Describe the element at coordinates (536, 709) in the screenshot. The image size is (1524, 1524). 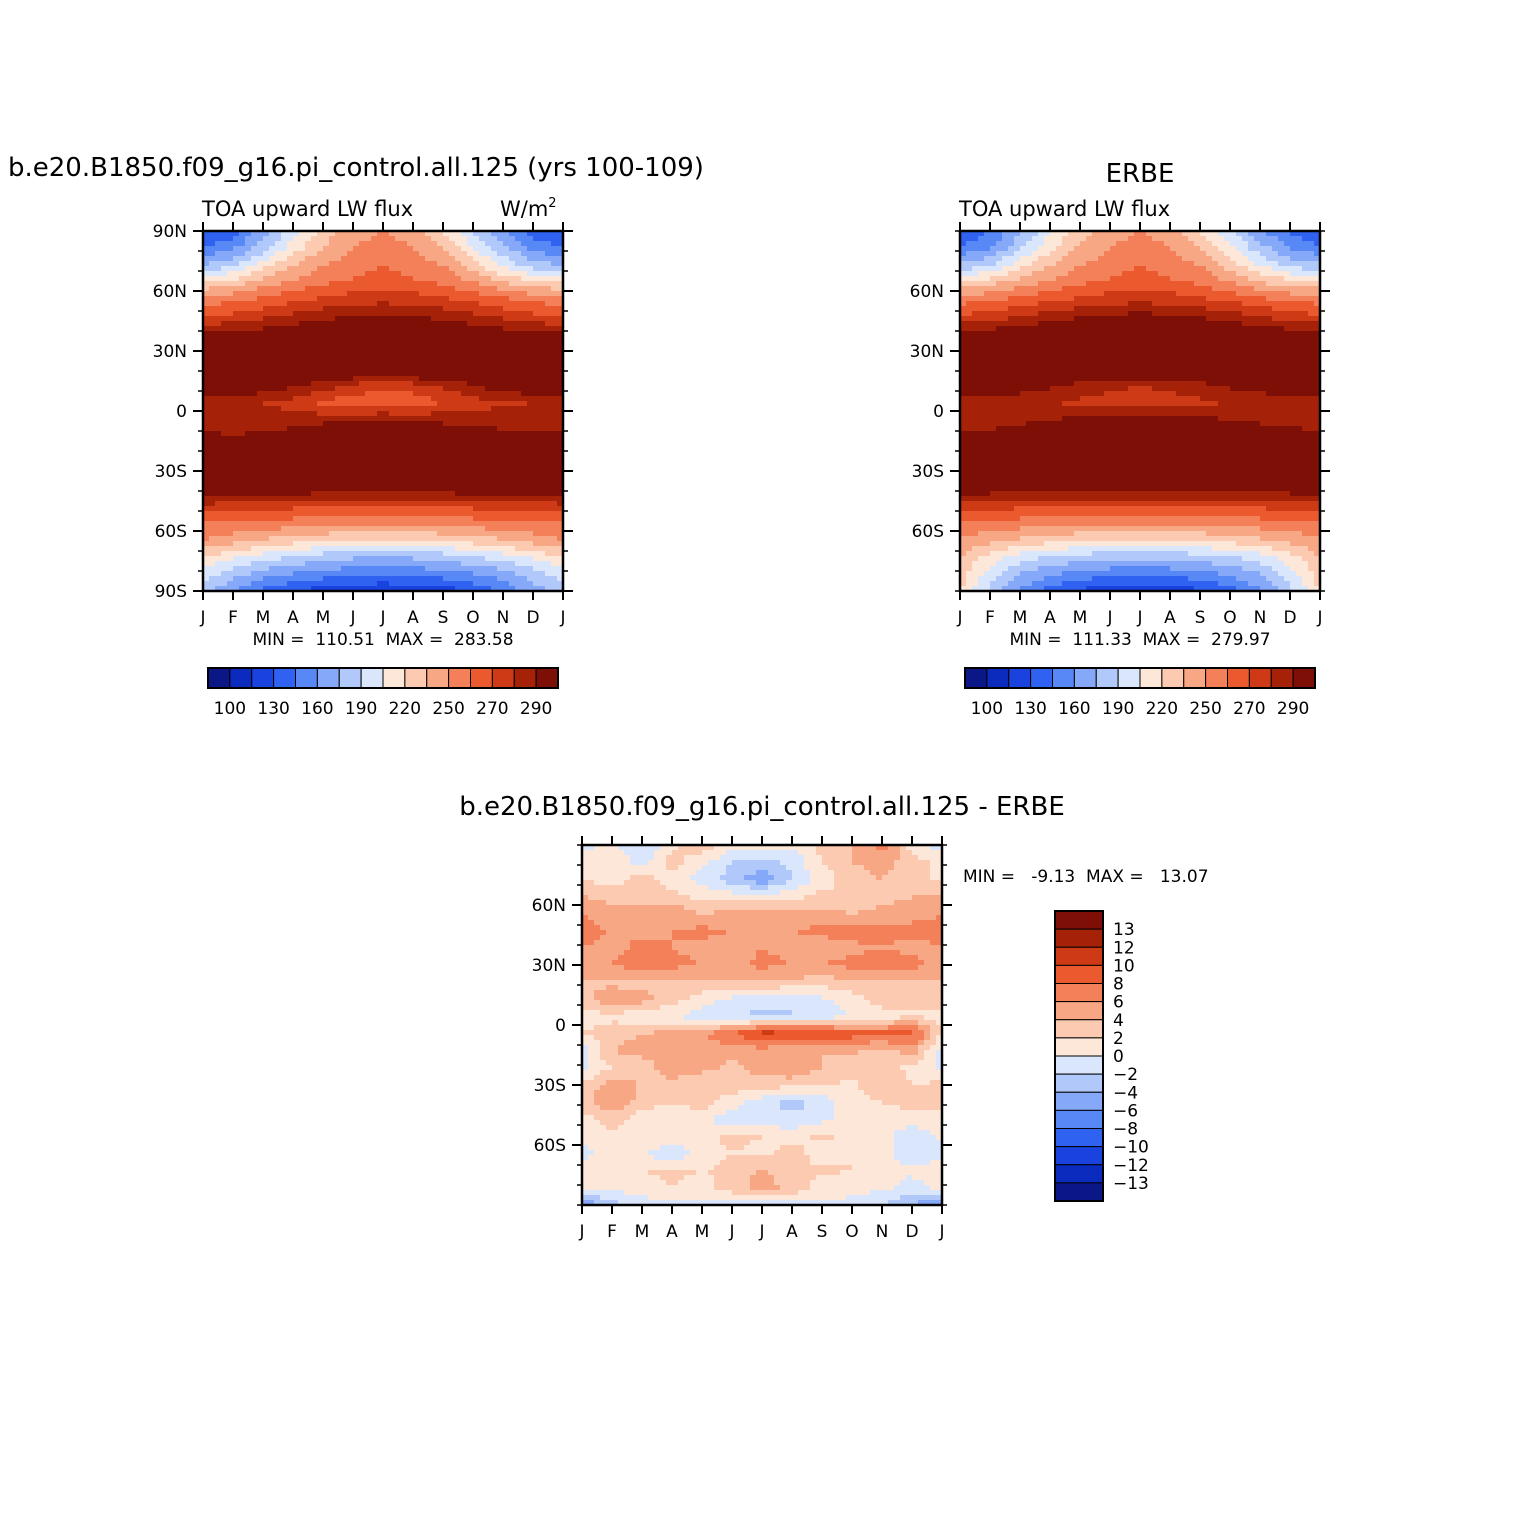
I see `colorbar-label: 290` at that location.